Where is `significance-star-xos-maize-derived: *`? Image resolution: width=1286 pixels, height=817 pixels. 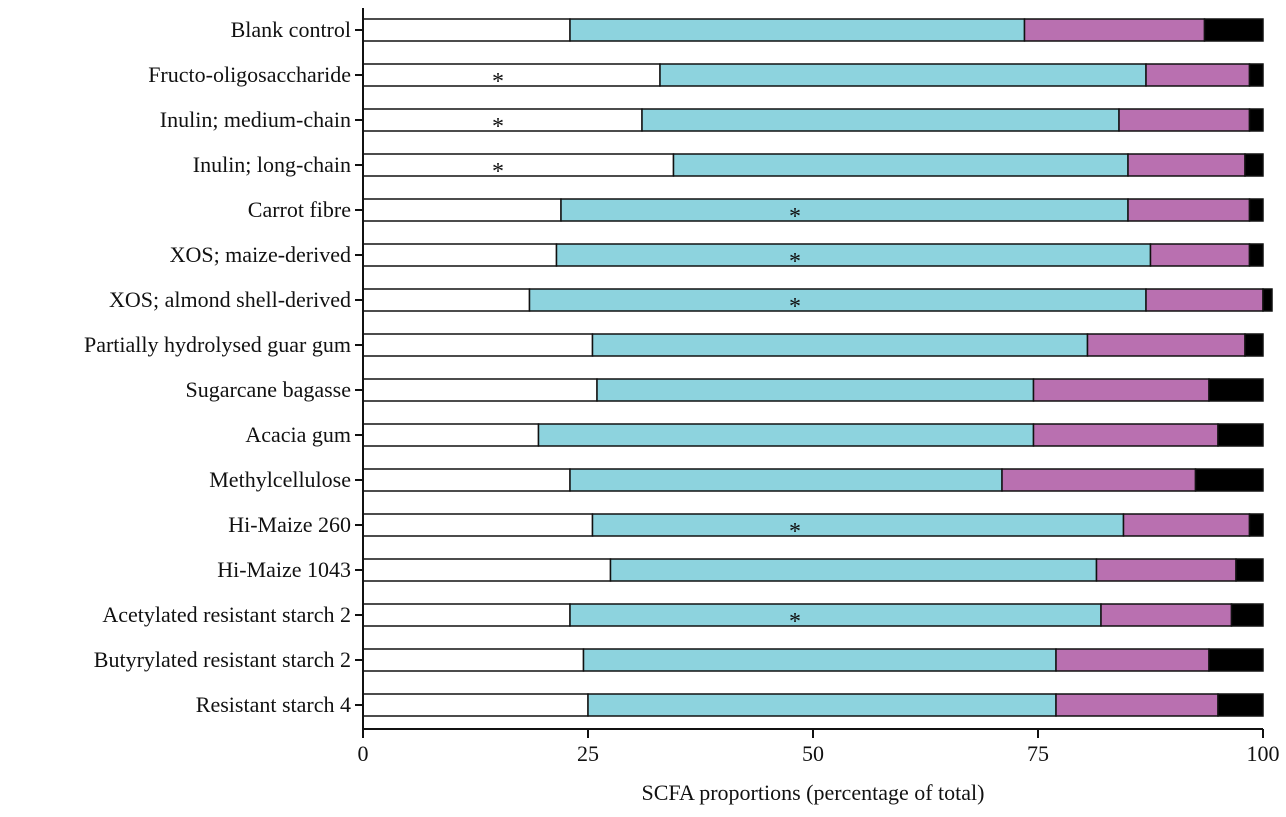
significance-star-xos-maize-derived: * is located at coordinates (795, 262).